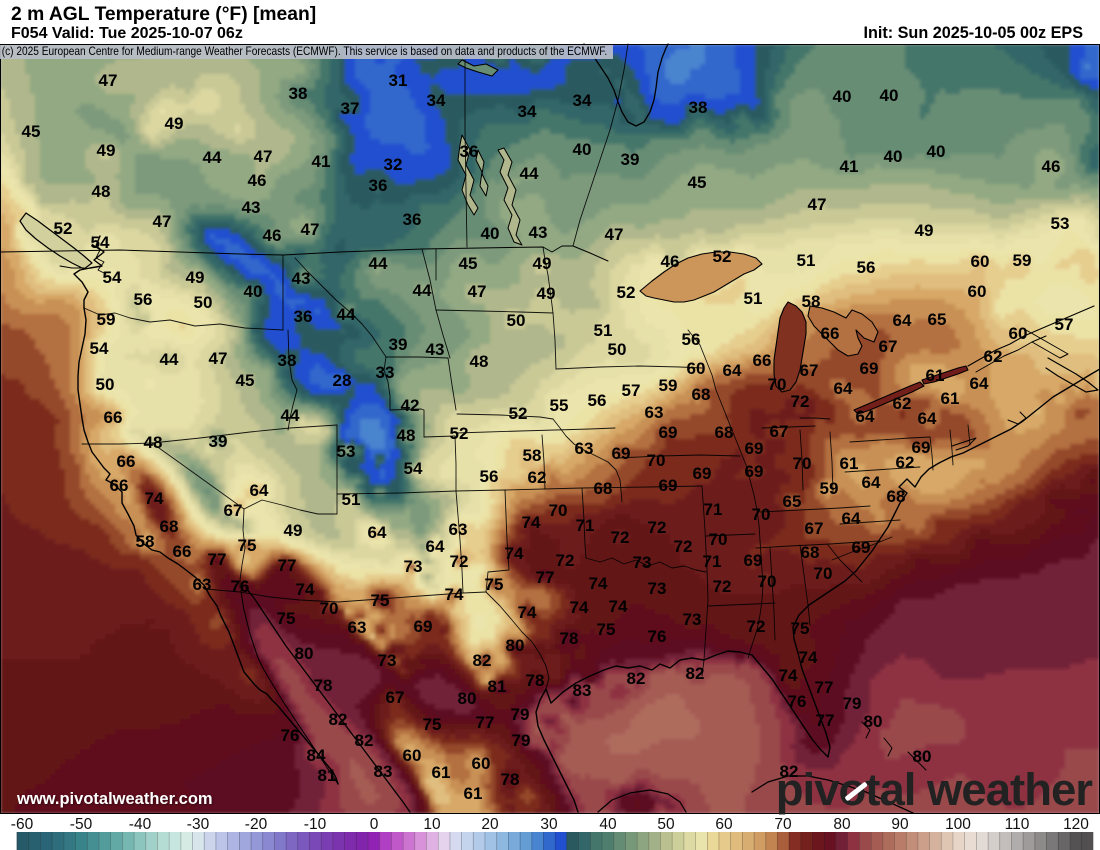  What do you see at coordinates (521, 740) in the screenshot?
I see `svg-text: 79` at bounding box center [521, 740].